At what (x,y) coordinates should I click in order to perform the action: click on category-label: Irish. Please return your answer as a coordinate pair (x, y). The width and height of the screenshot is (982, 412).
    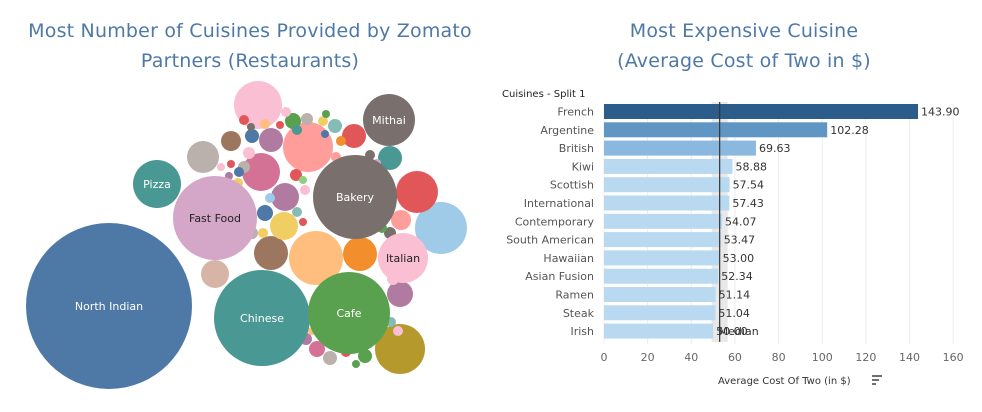
    Looking at the image, I should click on (582, 331).